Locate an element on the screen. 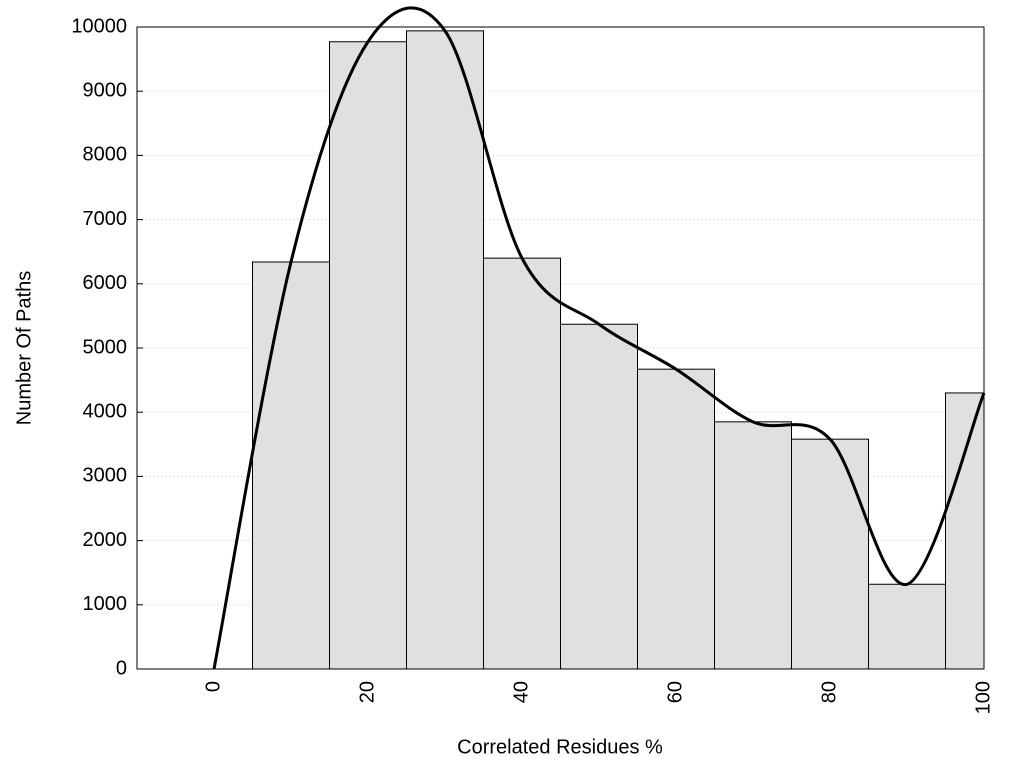 This screenshot has width=1024, height=768. x-tick-label: 60 is located at coordinates (675, 692).